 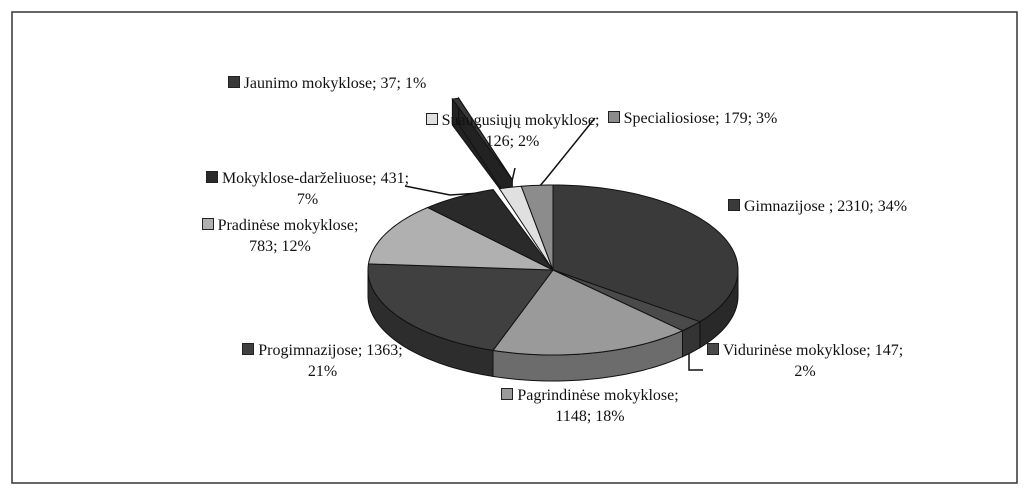 I want to click on data-label: Pagrindinėse mokyklose; 1148; 18%, so click(x=590, y=406).